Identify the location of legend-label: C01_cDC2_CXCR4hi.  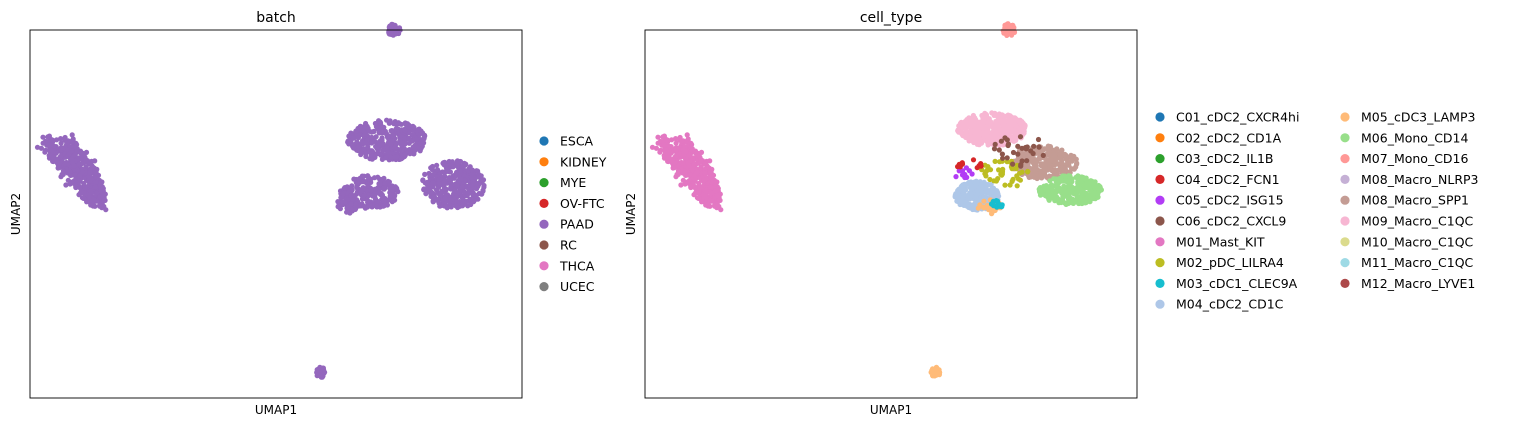
(1237, 117).